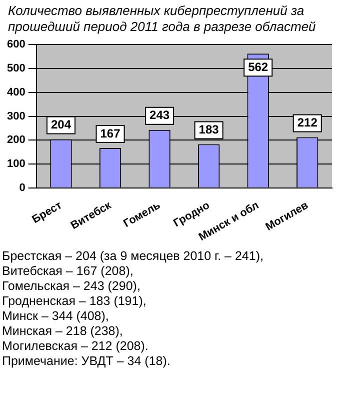  What do you see at coordinates (87, 361) in the screenshot?
I see `text: Примечание: УВДТ – 34 (18).` at bounding box center [87, 361].